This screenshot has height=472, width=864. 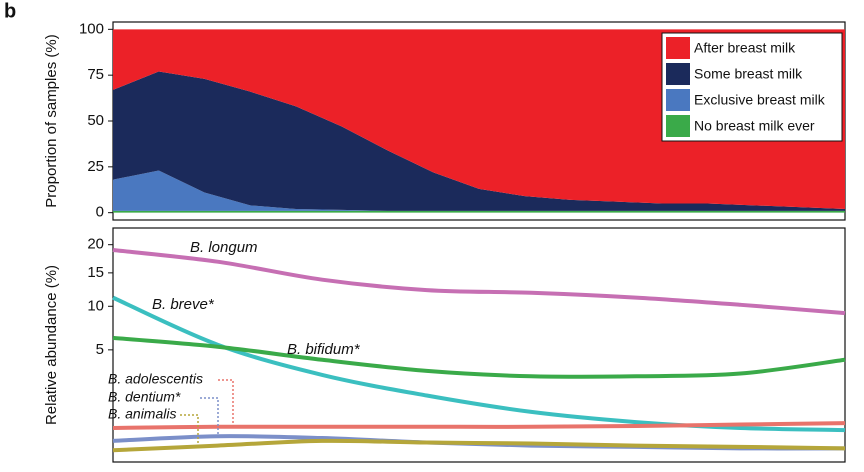 I want to click on y-tick-label: 15, so click(x=95, y=272).